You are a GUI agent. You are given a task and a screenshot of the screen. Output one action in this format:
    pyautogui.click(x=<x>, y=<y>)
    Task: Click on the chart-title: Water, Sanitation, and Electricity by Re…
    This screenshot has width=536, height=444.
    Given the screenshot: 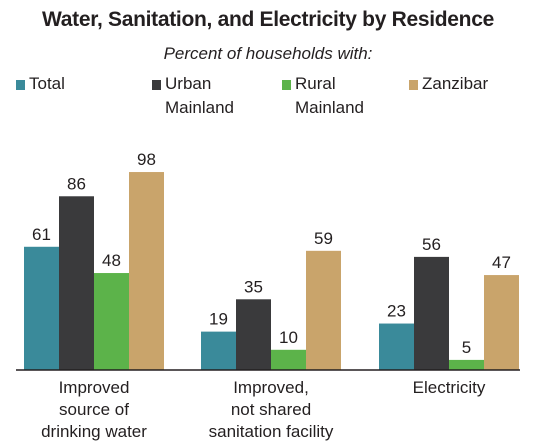 What is the action you would take?
    pyautogui.click(x=268, y=19)
    